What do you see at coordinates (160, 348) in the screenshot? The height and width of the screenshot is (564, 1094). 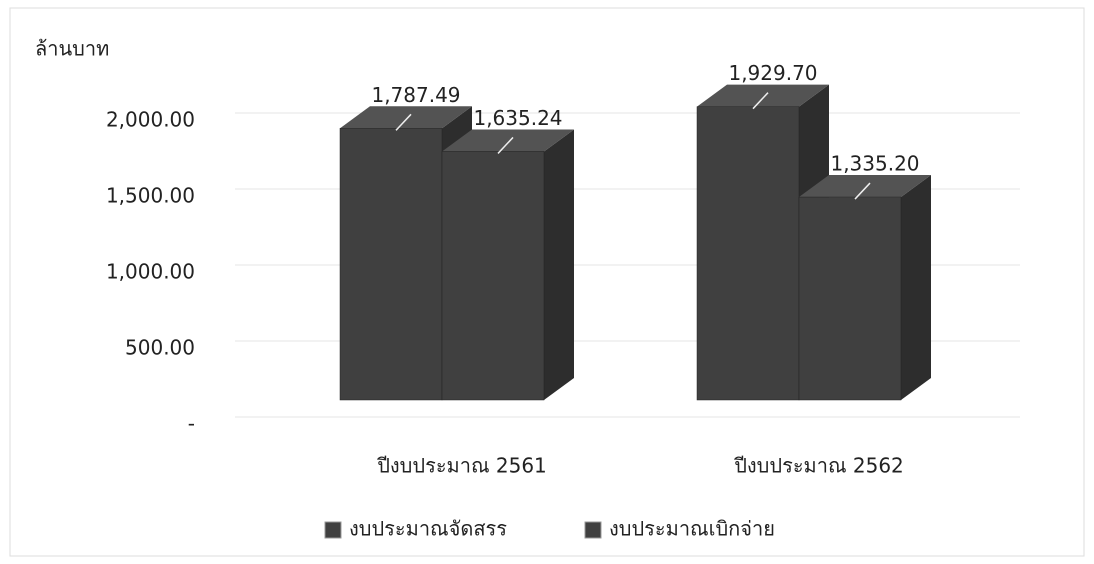 I see `y-tick-label: 500.00` at bounding box center [160, 348].